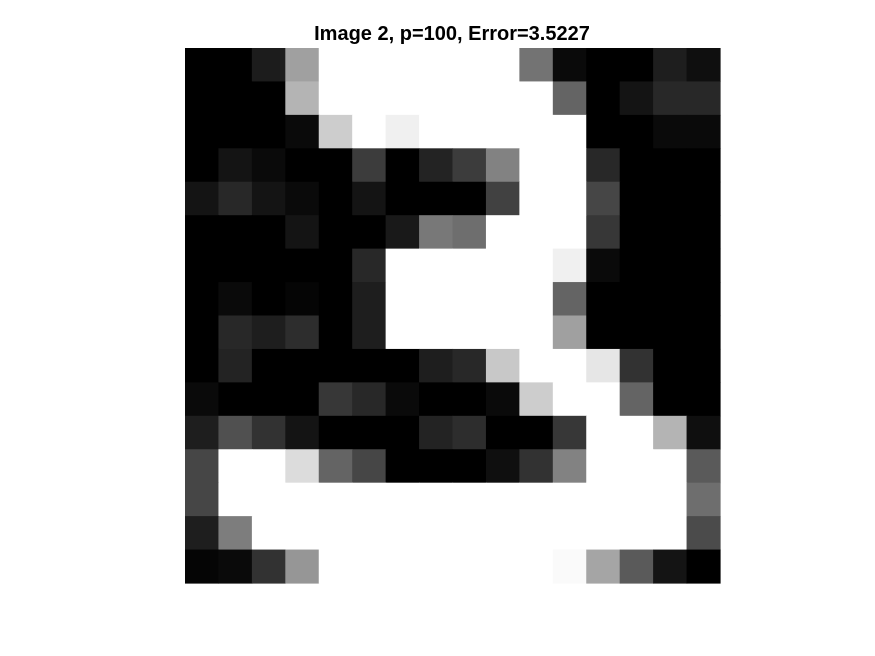  I want to click on heatmap-cell-r13-c14, so click(670, 499).